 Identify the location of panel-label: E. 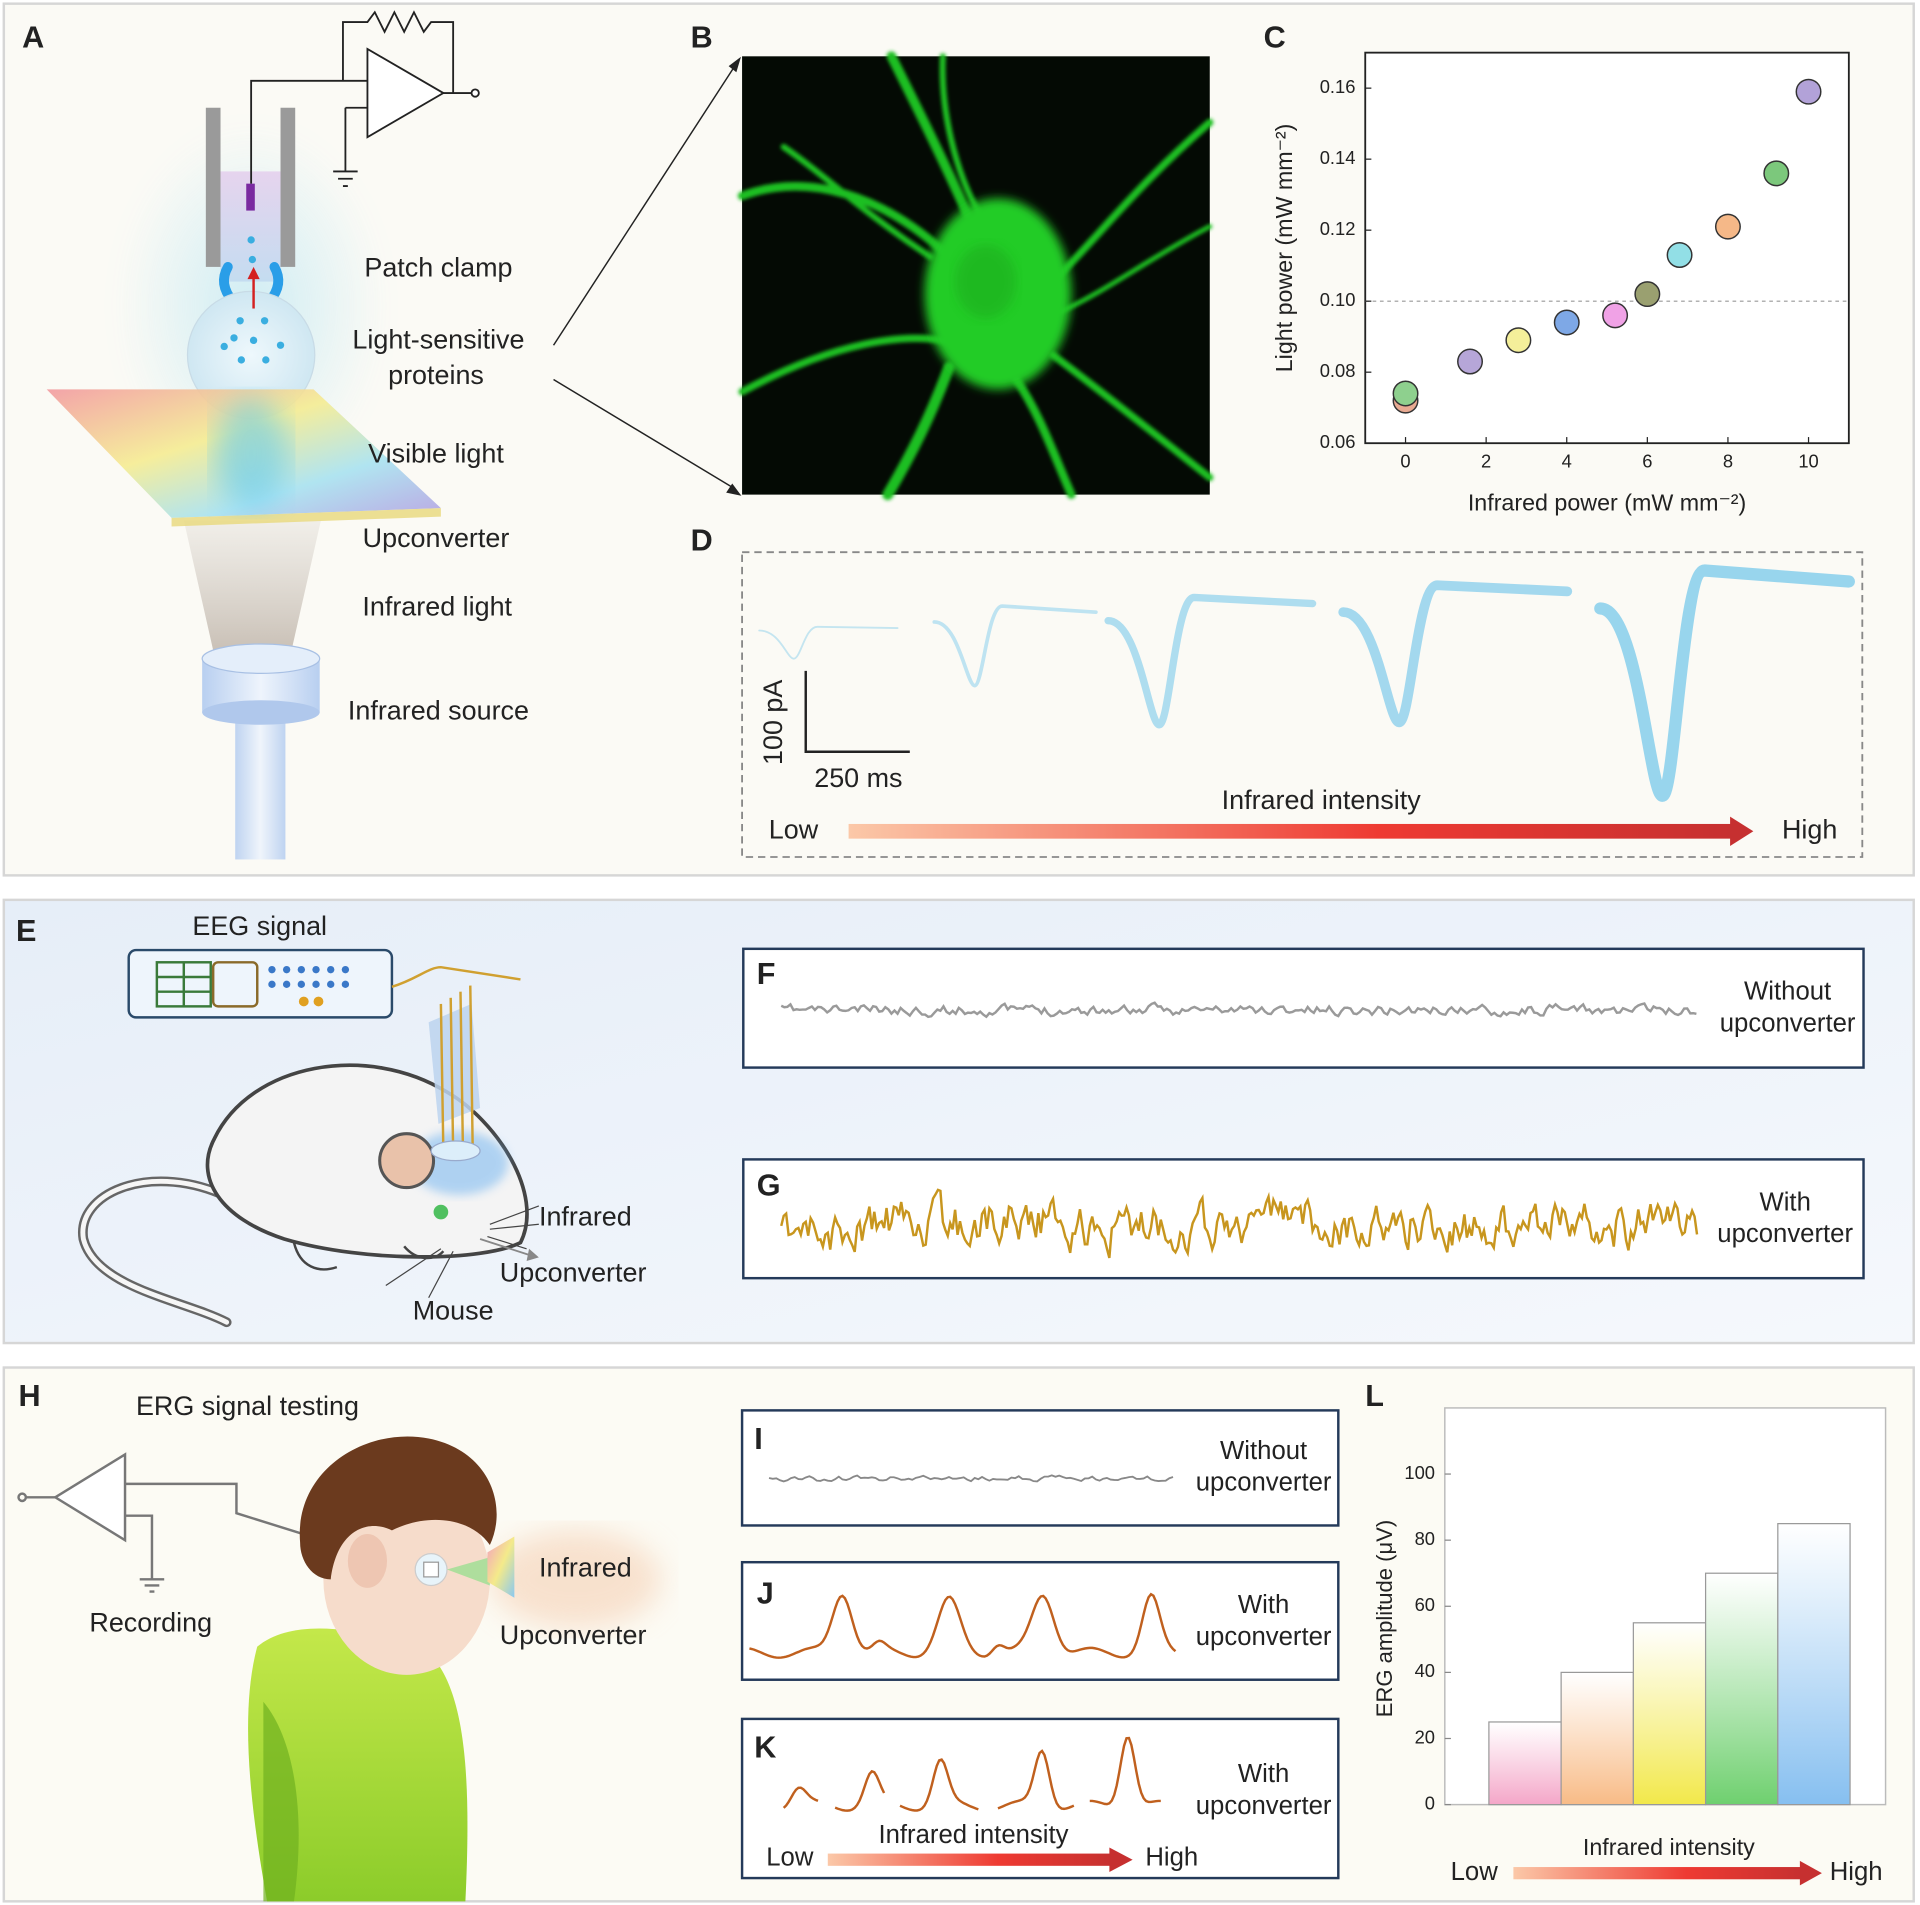
(26, 931).